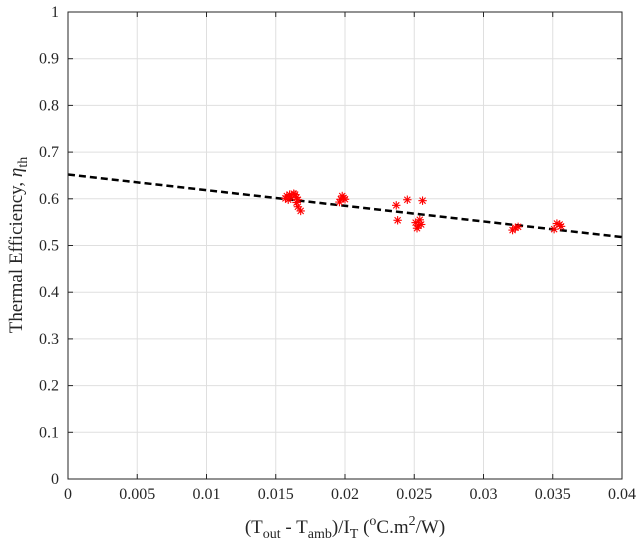 The width and height of the screenshot is (644, 551). Describe the element at coordinates (622, 494) in the screenshot. I see `x-tick-label: 0.04` at that location.